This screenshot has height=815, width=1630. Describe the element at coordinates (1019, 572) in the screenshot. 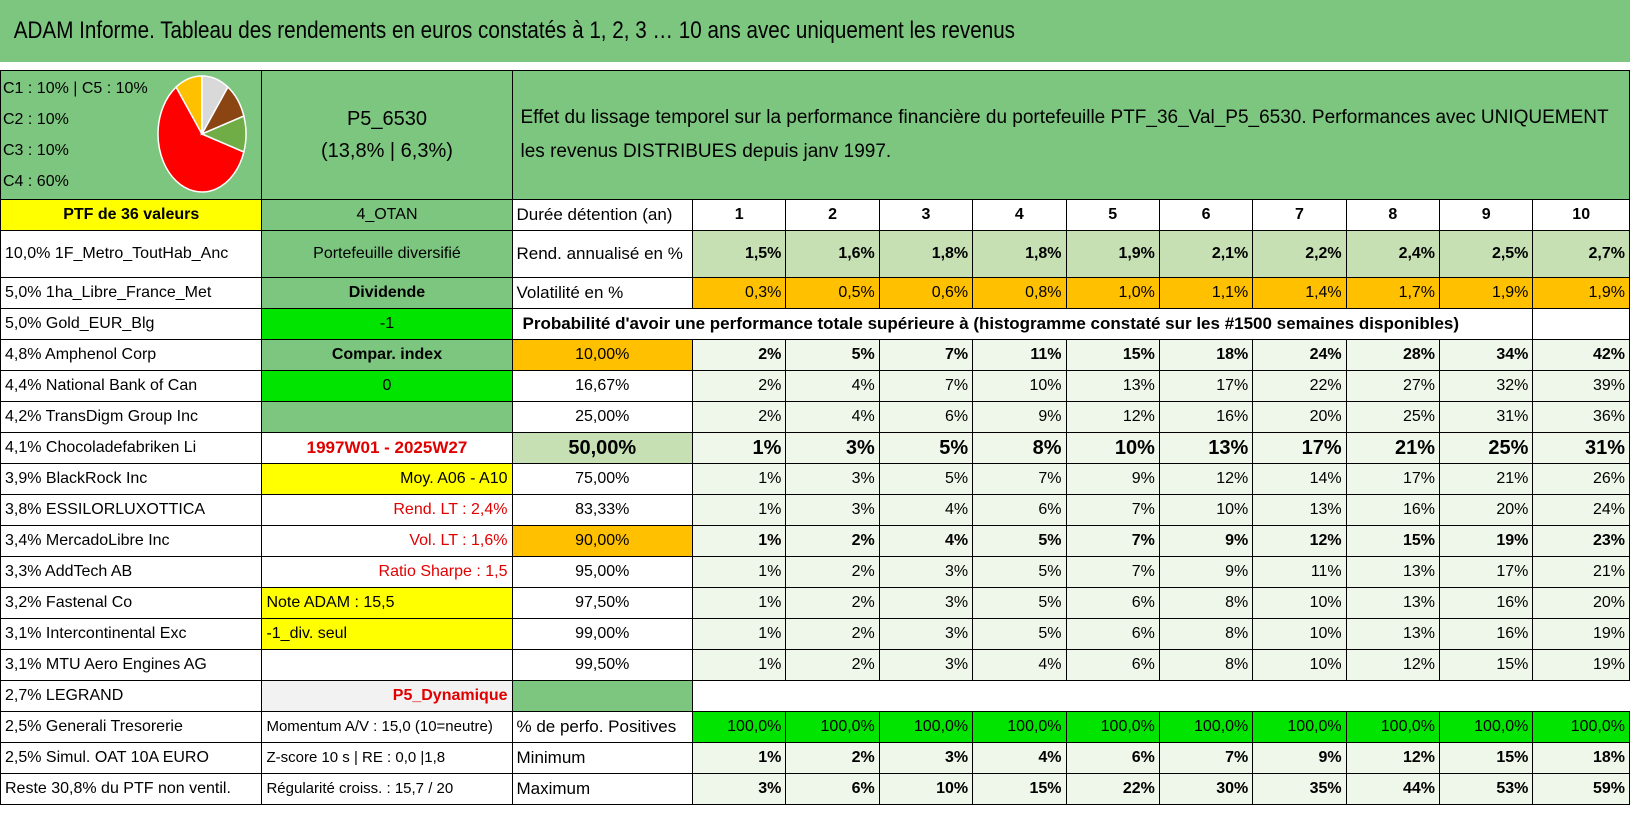

I see `proba-value: 5%` at that location.